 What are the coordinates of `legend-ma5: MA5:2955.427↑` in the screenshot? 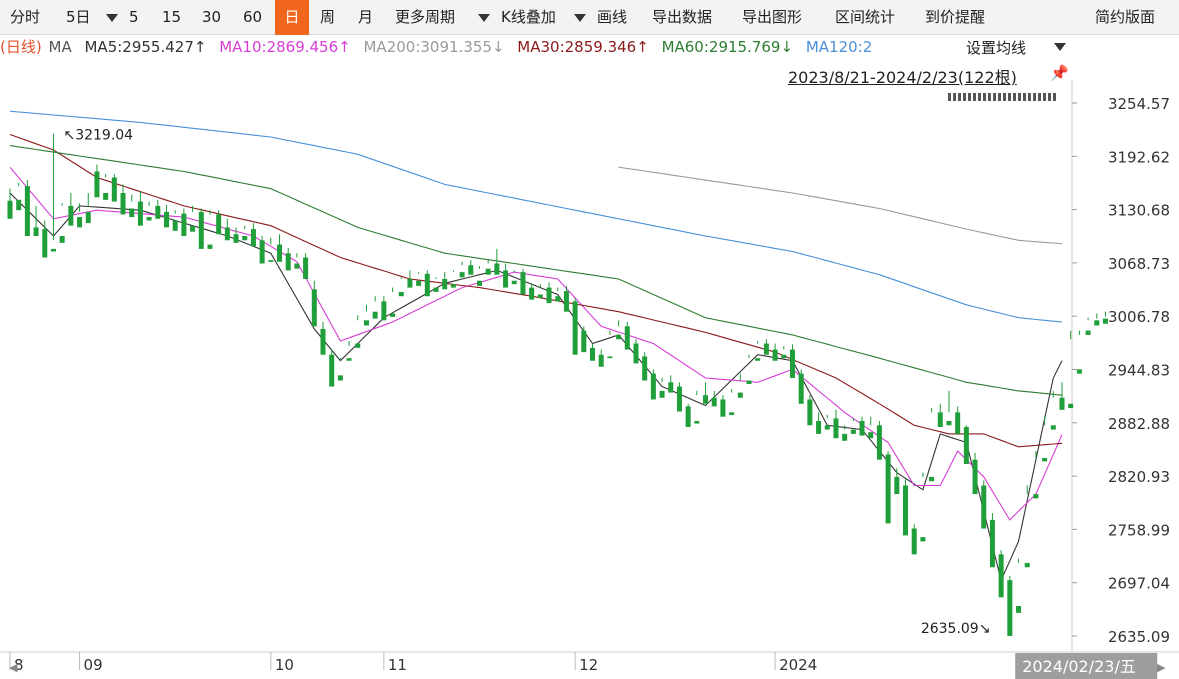 It's located at (145, 47).